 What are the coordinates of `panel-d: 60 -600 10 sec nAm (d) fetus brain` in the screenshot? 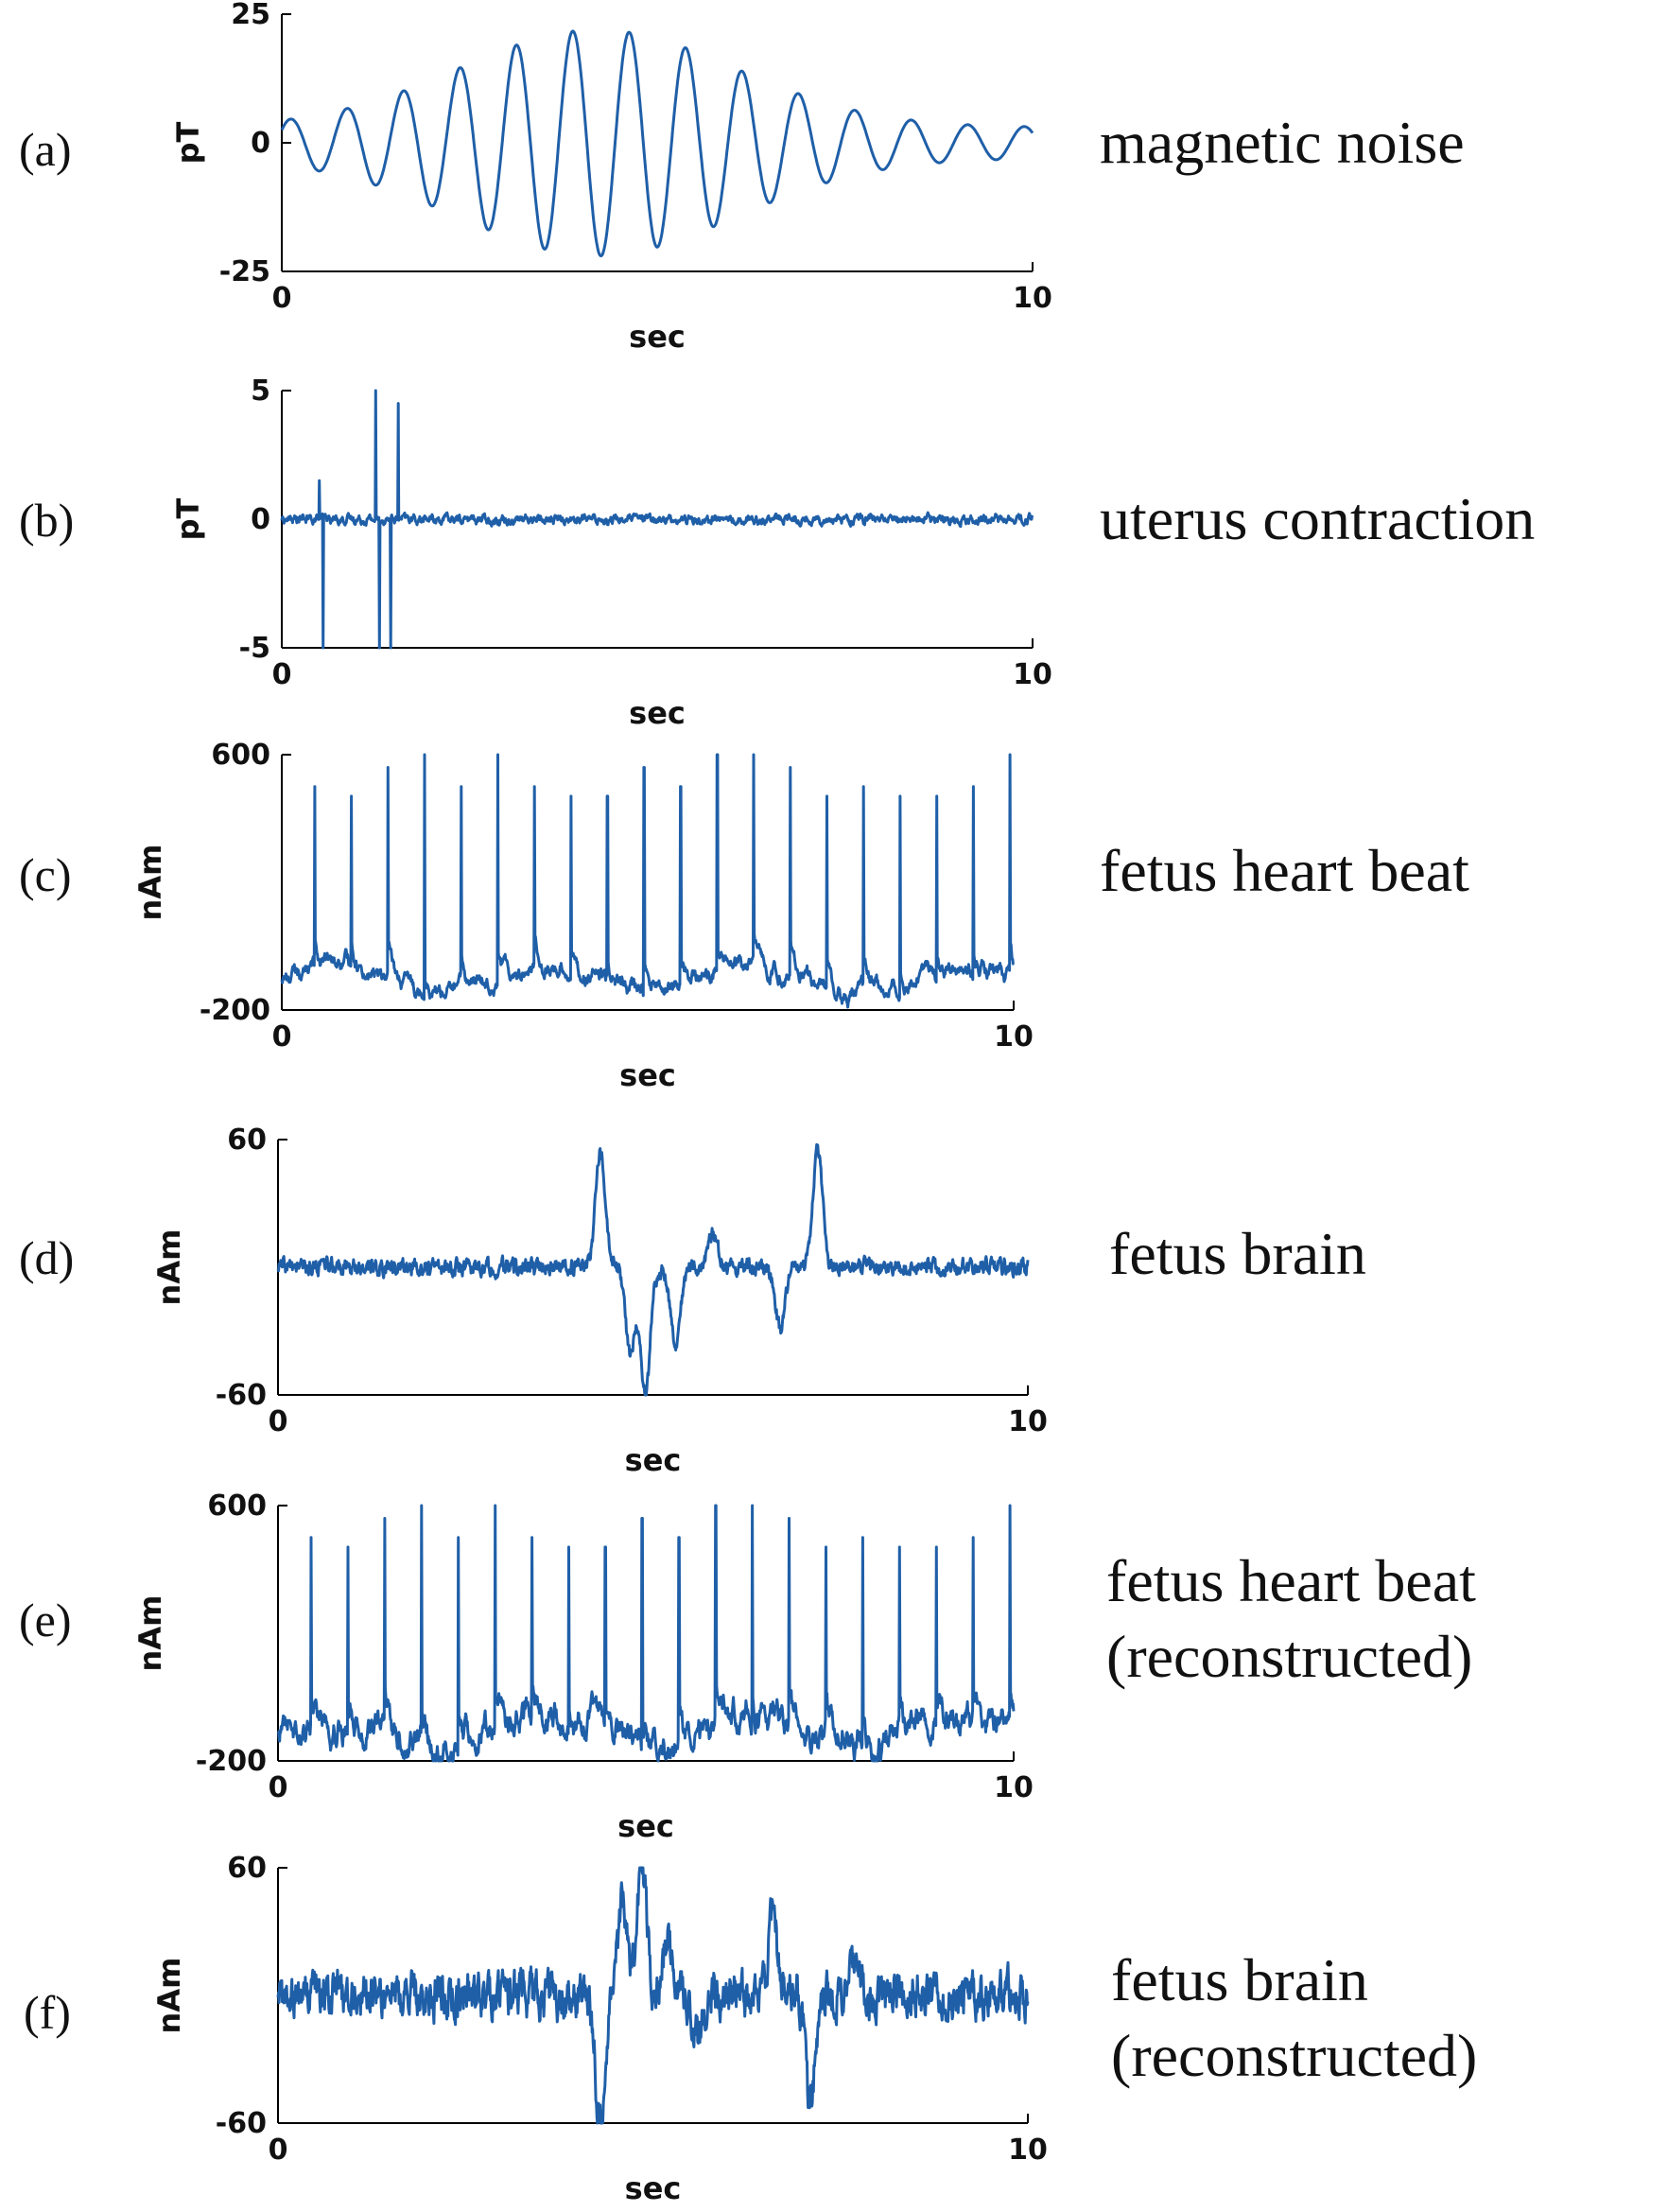 It's located at (693, 1300).